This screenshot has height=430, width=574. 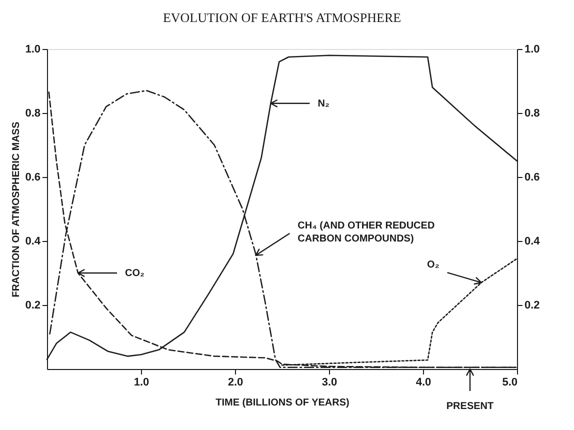 What do you see at coordinates (470, 406) in the screenshot?
I see `annotation: PRESENT` at bounding box center [470, 406].